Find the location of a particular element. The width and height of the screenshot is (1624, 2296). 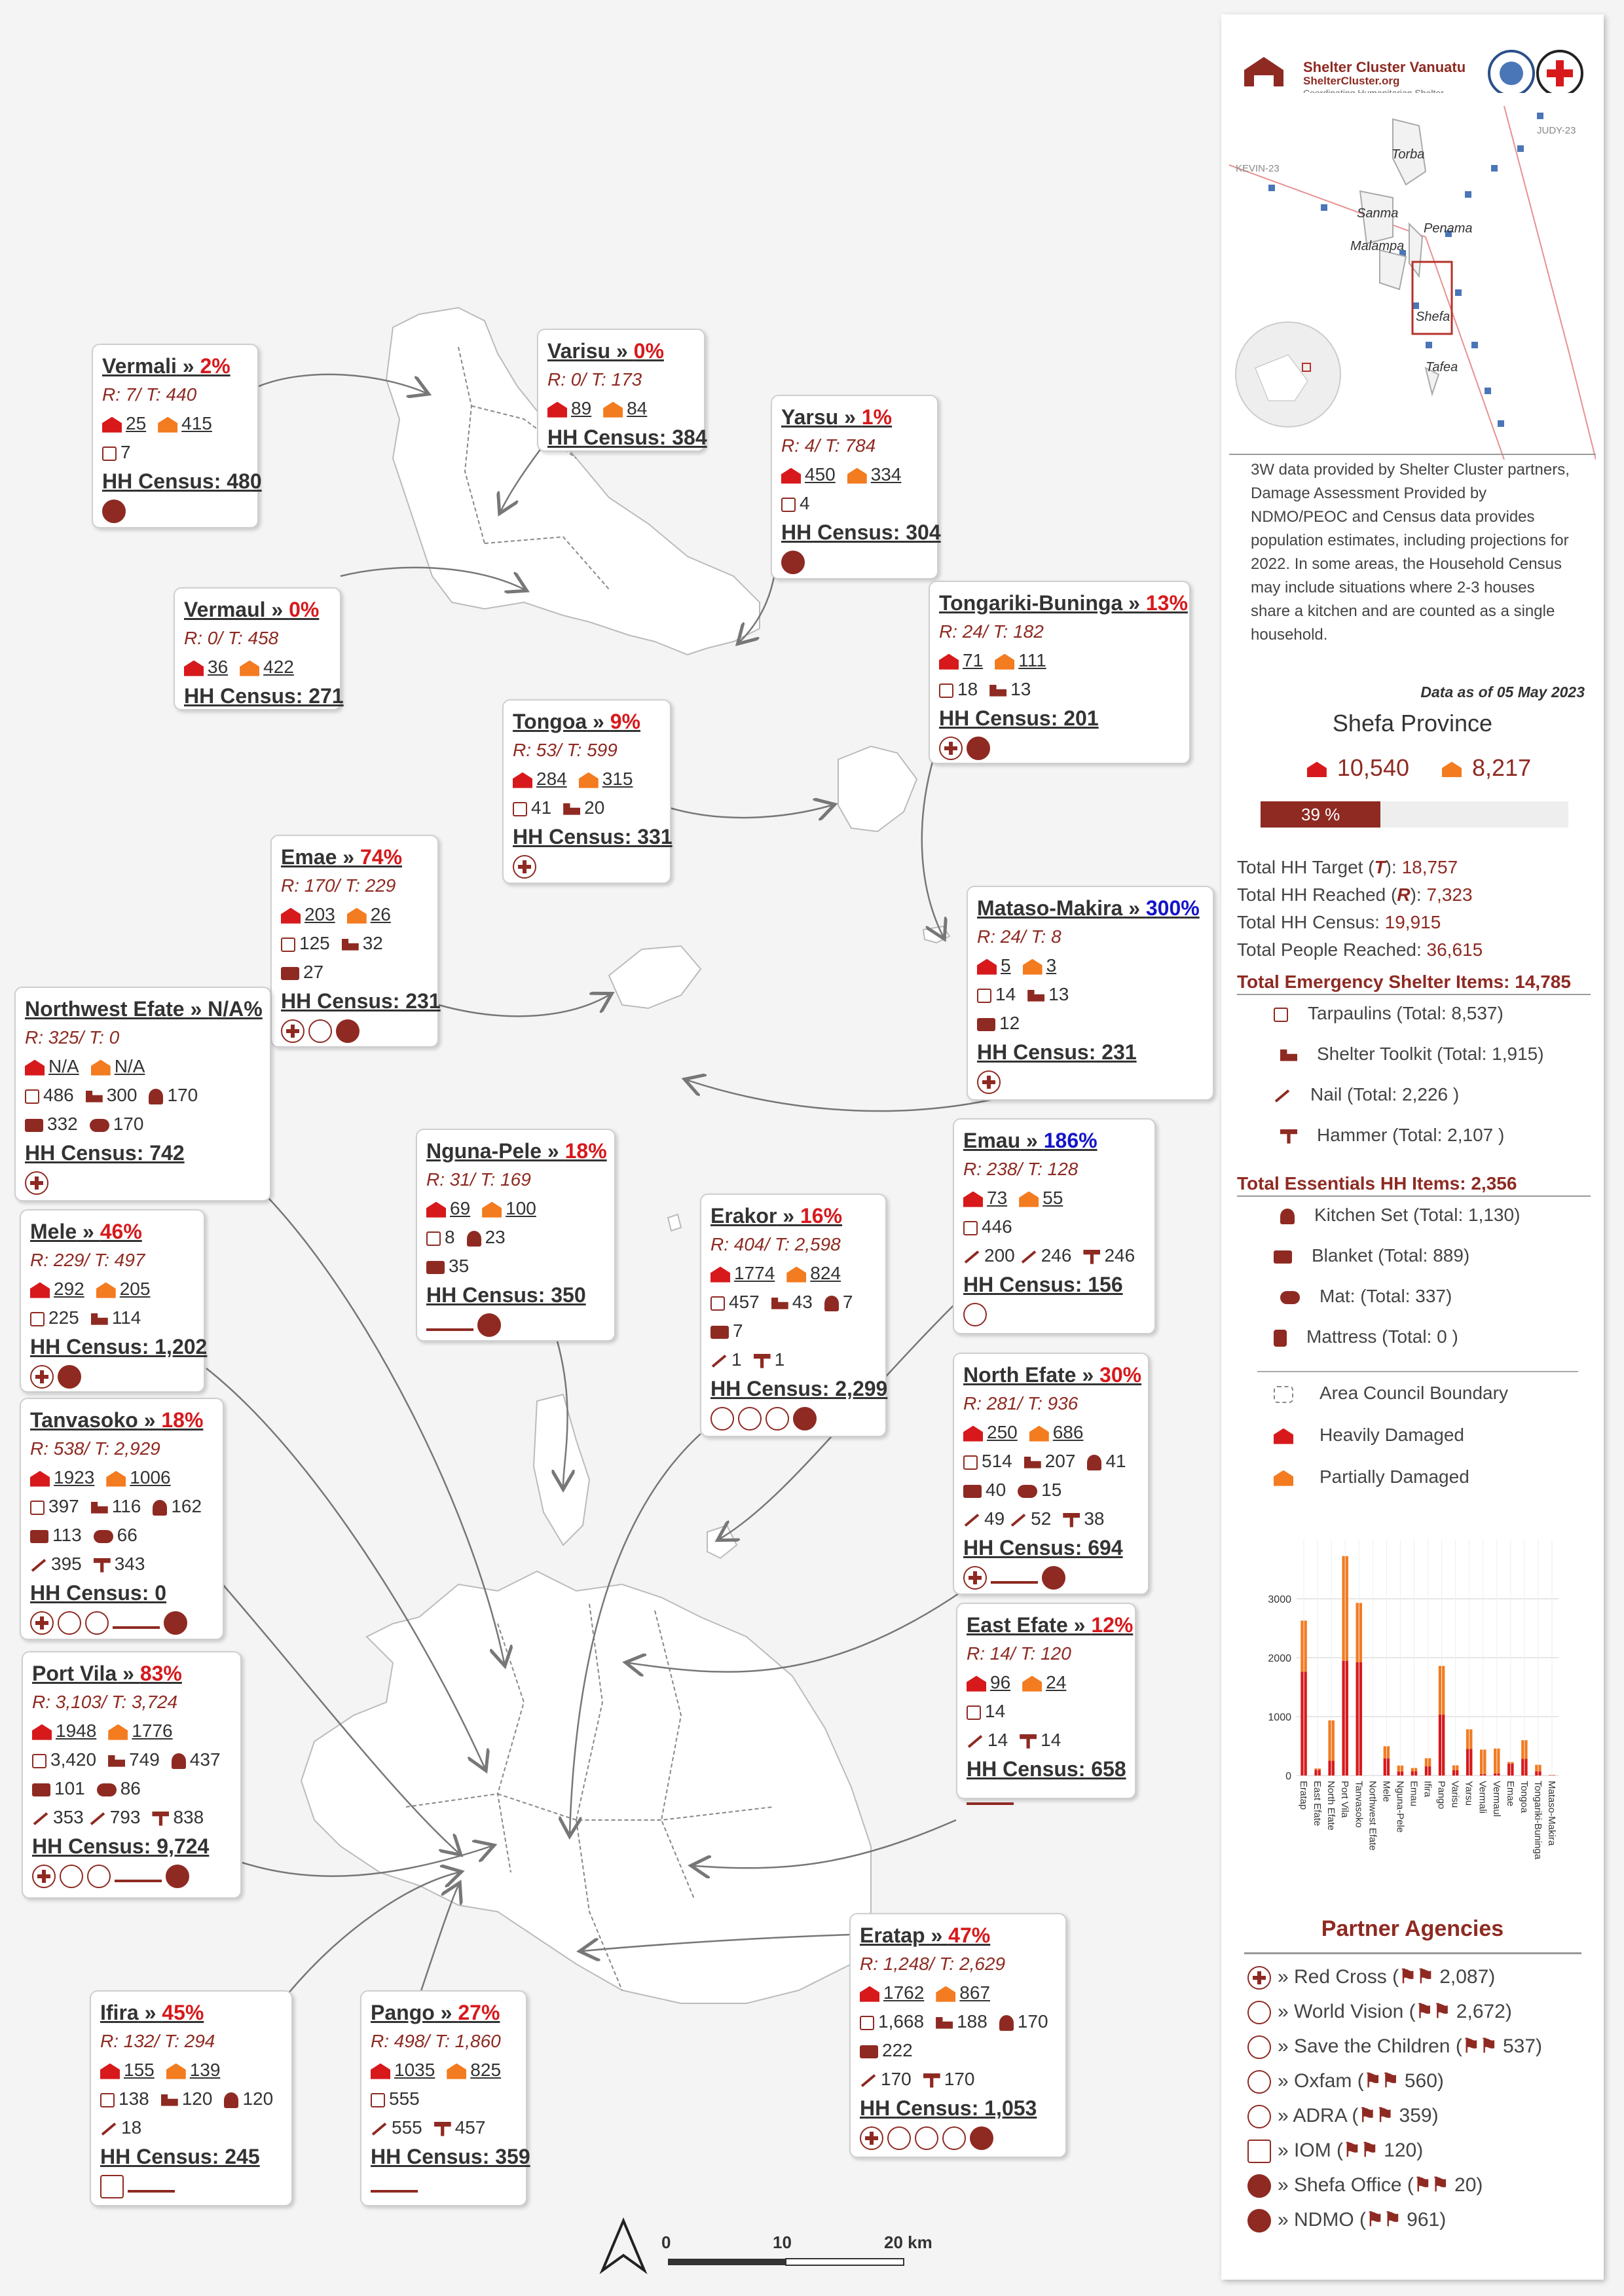

card-percent: 46% is located at coordinates (121, 1231).